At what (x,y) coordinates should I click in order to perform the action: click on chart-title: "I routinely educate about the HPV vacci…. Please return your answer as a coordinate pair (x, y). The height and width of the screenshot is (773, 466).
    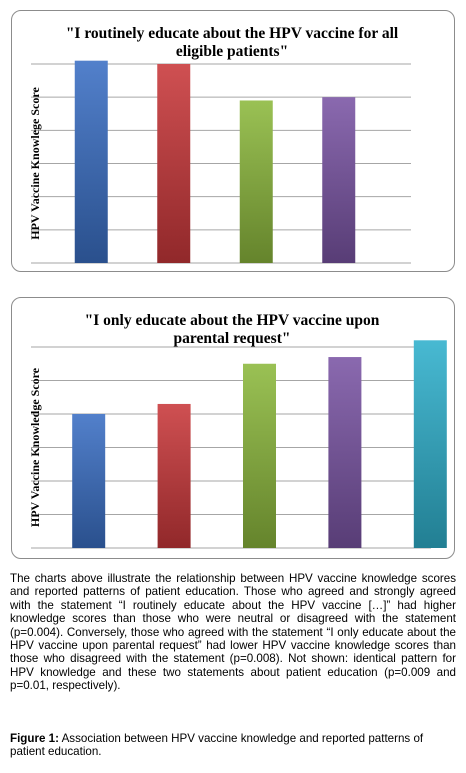
    Looking at the image, I should click on (232, 42).